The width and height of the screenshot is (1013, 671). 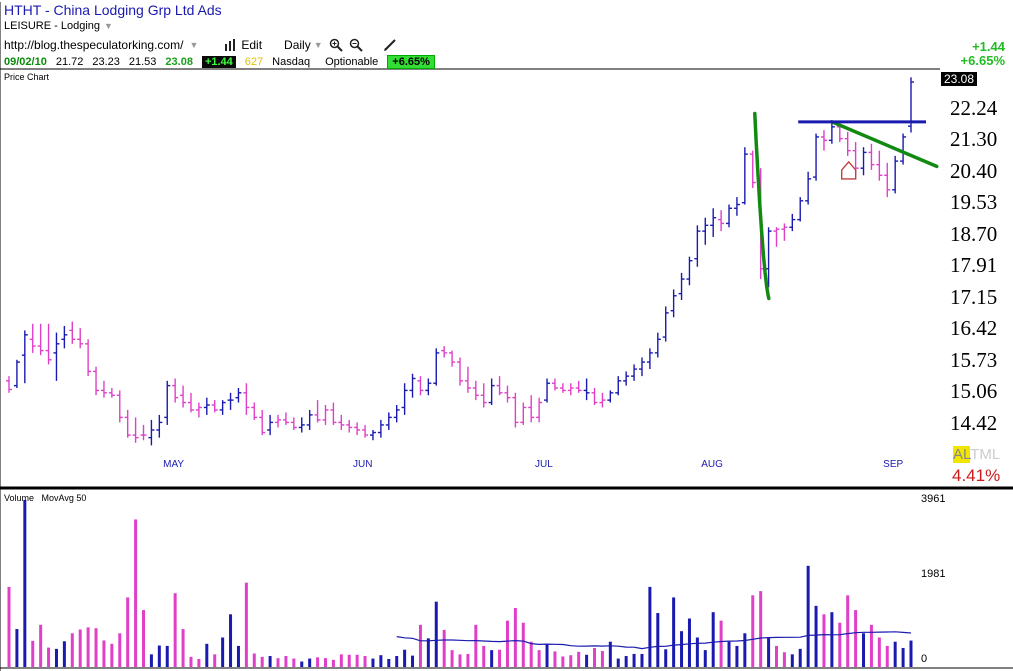 What do you see at coordinates (303, 45) in the screenshot?
I see `period-dropdown: Daily ▼` at bounding box center [303, 45].